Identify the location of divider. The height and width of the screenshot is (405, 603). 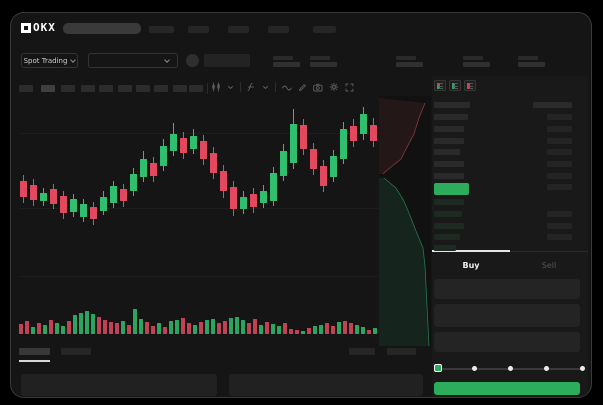
(240, 87).